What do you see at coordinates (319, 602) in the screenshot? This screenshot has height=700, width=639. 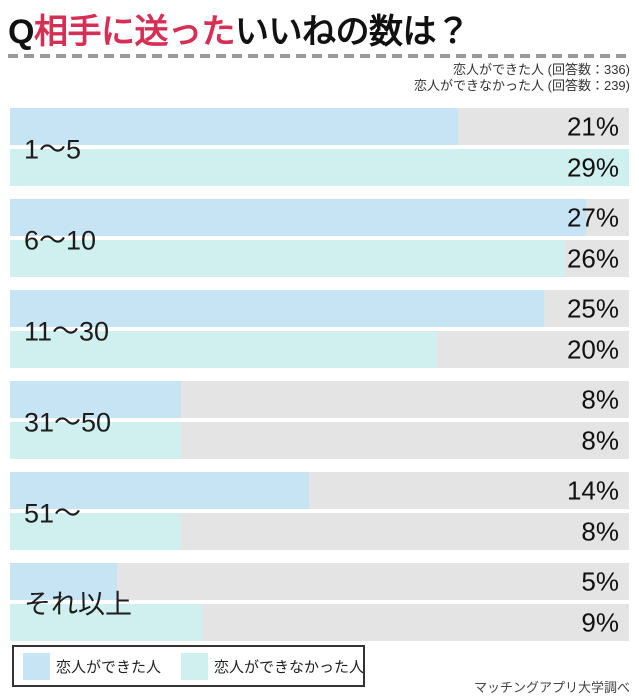 I see `chart-row: 5% 9% それ以上` at bounding box center [319, 602].